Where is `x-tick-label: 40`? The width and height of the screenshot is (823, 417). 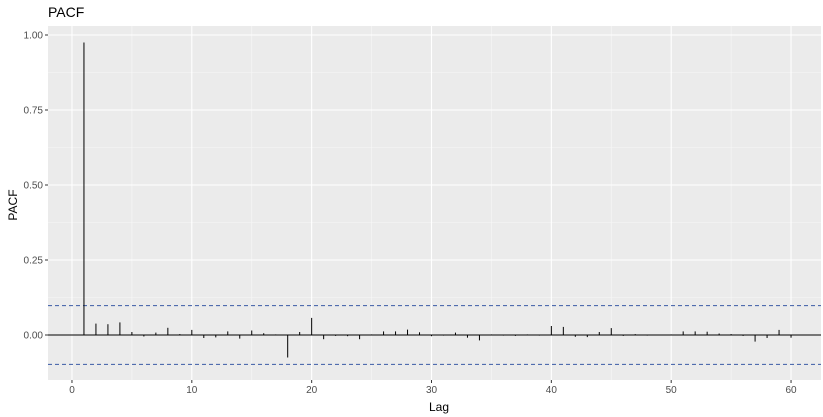 x-tick-label: 40 is located at coordinates (552, 390).